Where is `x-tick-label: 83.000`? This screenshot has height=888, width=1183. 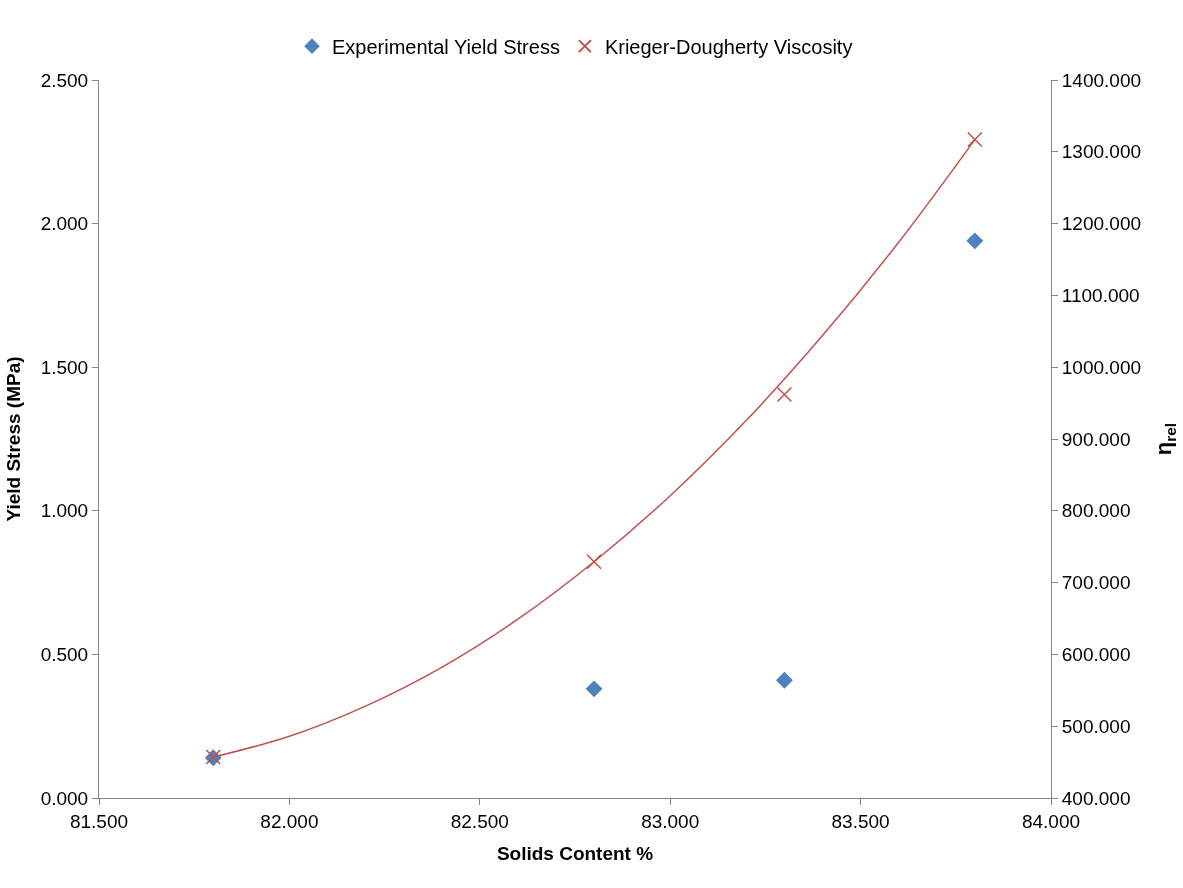
x-tick-label: 83.000 is located at coordinates (670, 821).